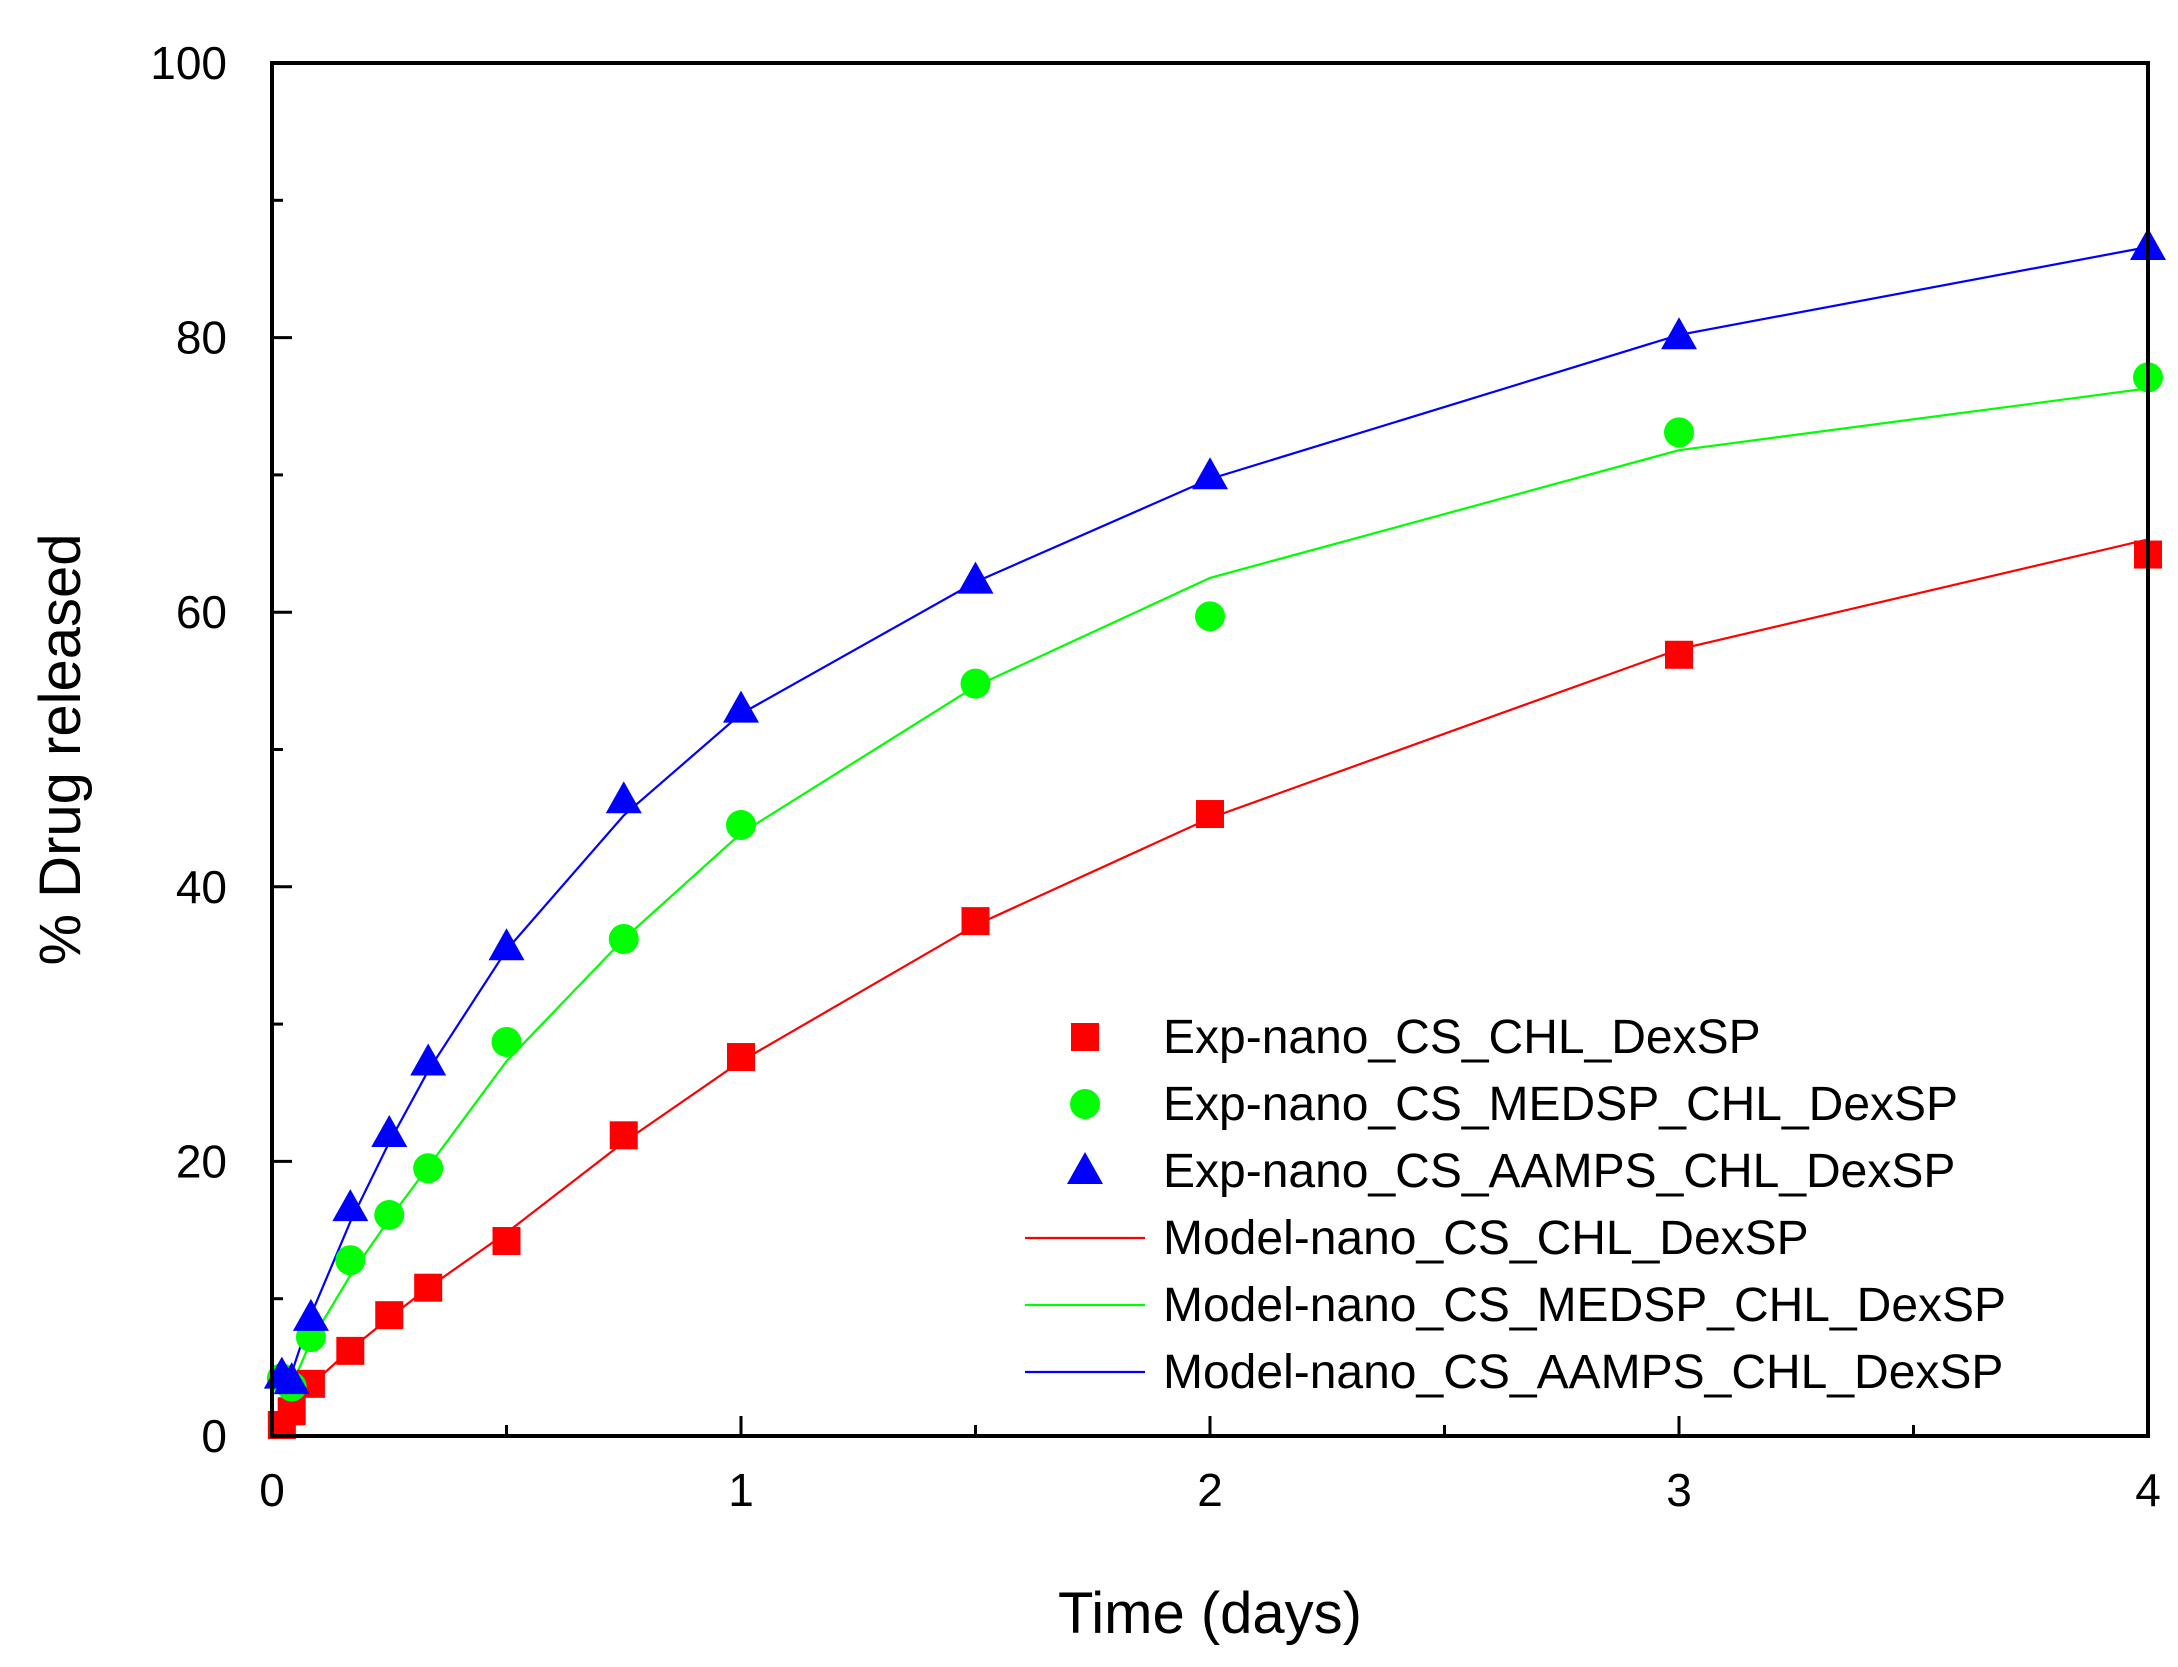  I want to click on legend-label: Exp-nano_CS_AAMPS_CHL_DexSP, so click(1559, 1171).